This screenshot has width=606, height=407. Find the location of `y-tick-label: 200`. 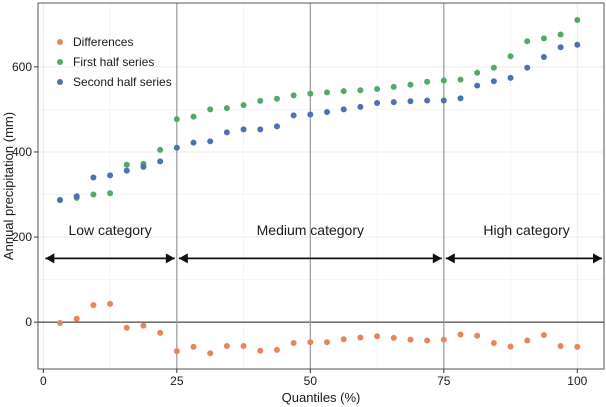

y-tick-label: 200 is located at coordinates (22, 237).